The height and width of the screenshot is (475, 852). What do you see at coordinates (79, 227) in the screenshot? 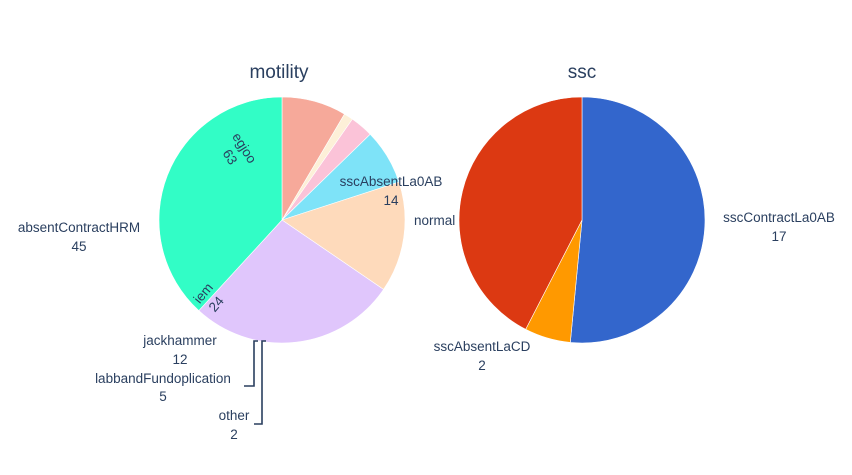
I see `label-absentContractHRM: absentContractHRM` at bounding box center [79, 227].